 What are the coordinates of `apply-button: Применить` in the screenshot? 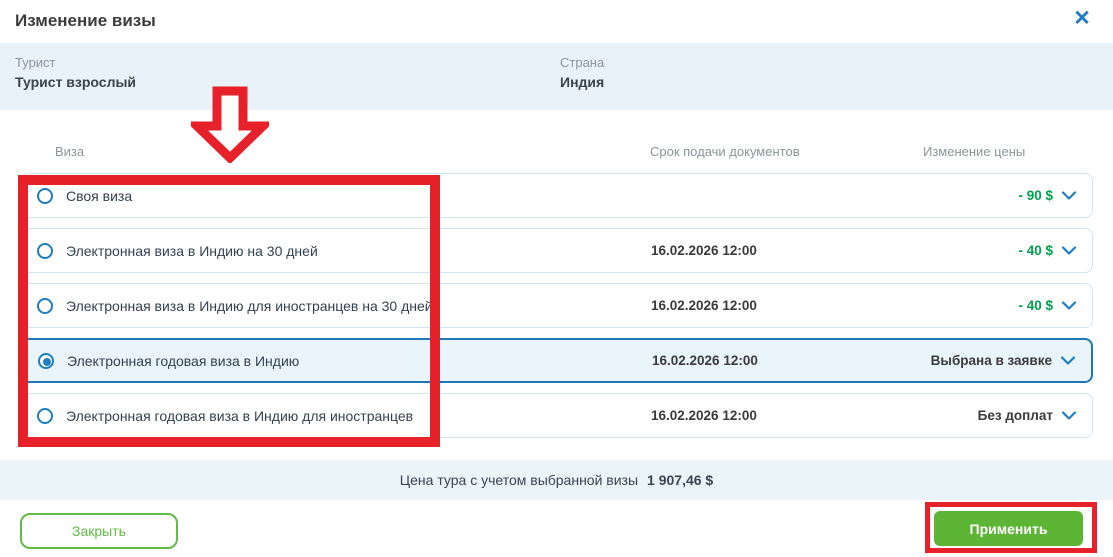 It's located at (1008, 528).